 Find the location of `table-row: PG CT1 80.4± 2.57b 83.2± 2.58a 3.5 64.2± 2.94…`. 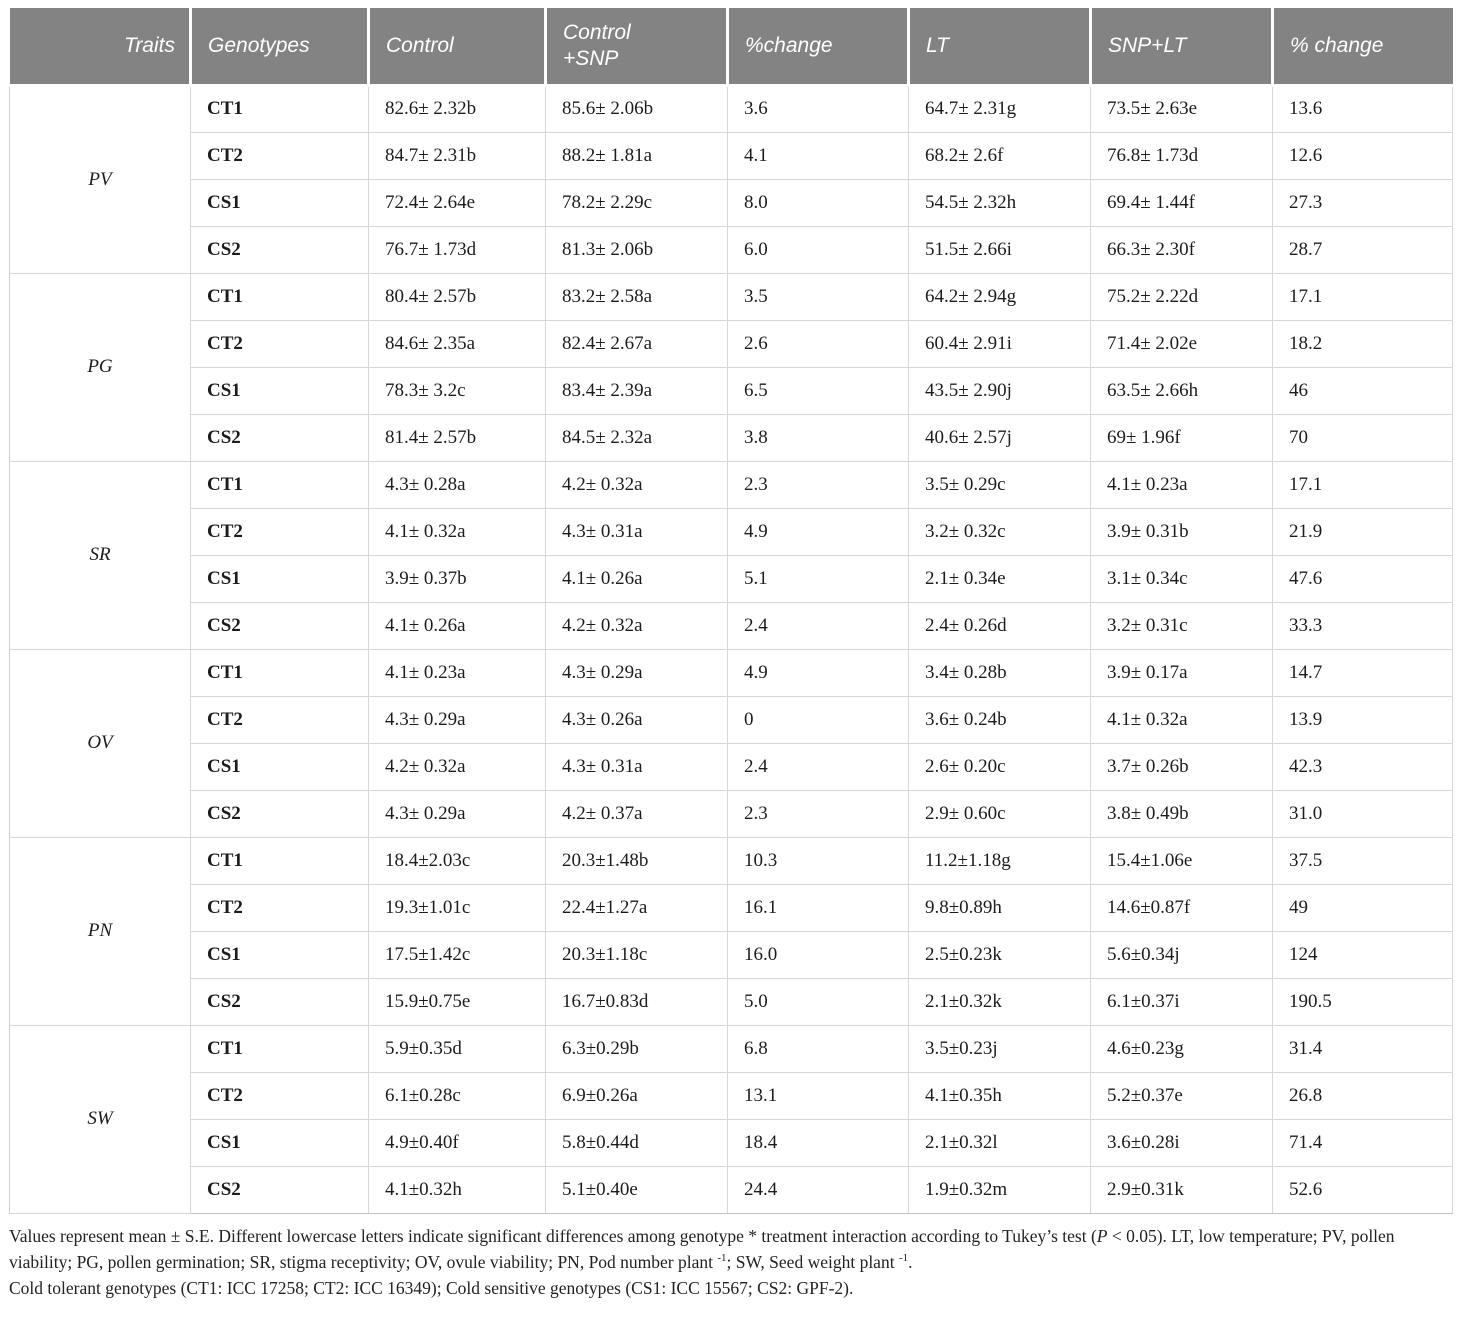

table-row: PG CT1 80.4± 2.57b 83.2± 2.58a 3.5 64.2± 2.94… is located at coordinates (731, 367).